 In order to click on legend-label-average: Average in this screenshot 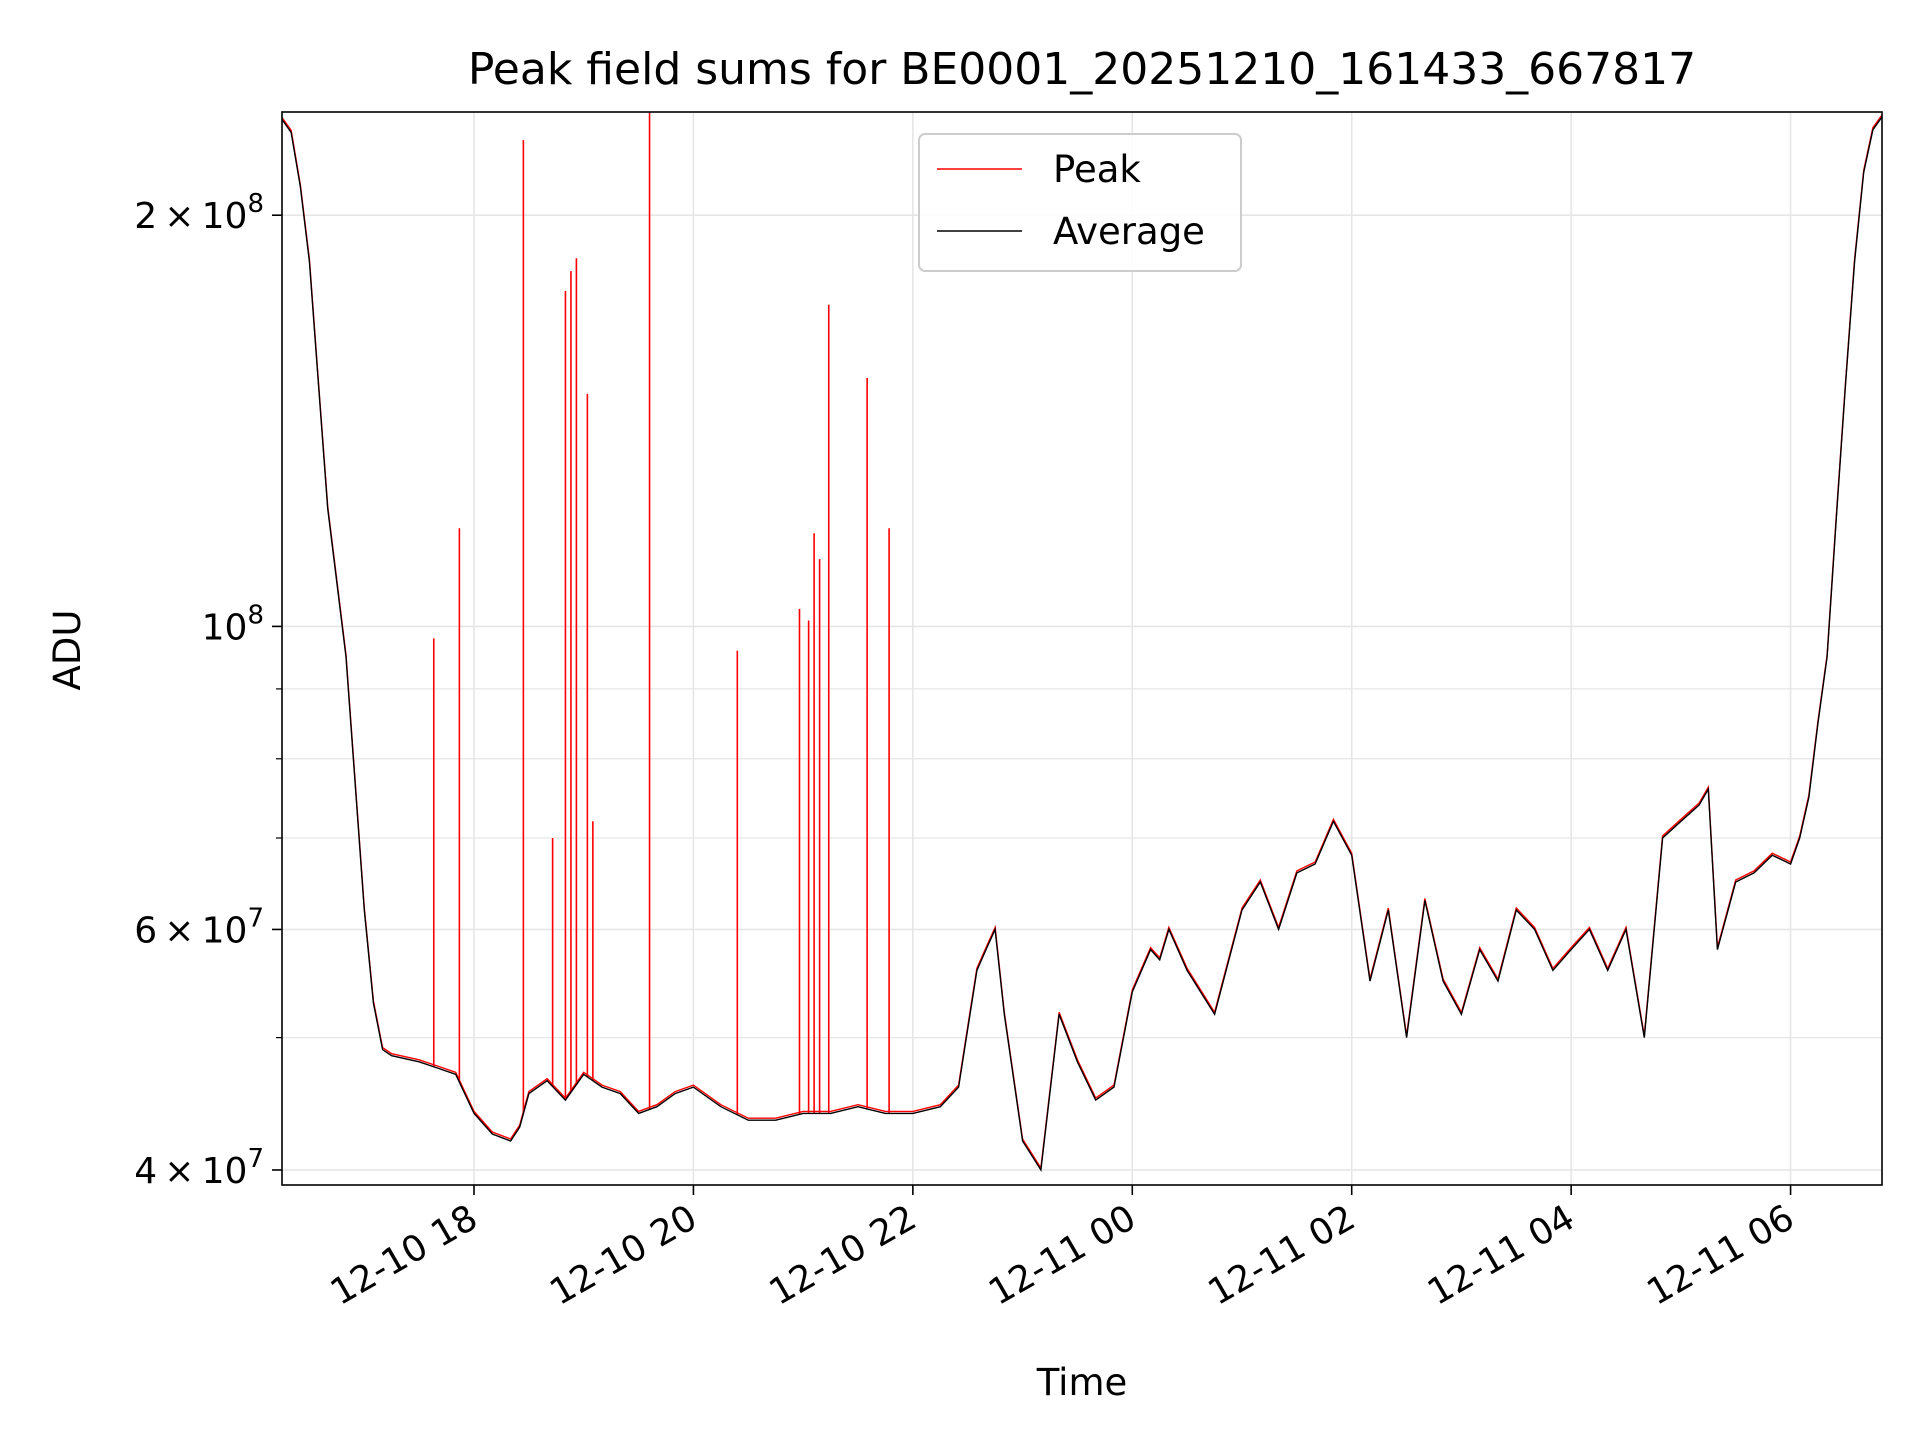, I will do `click(1129, 231)`.